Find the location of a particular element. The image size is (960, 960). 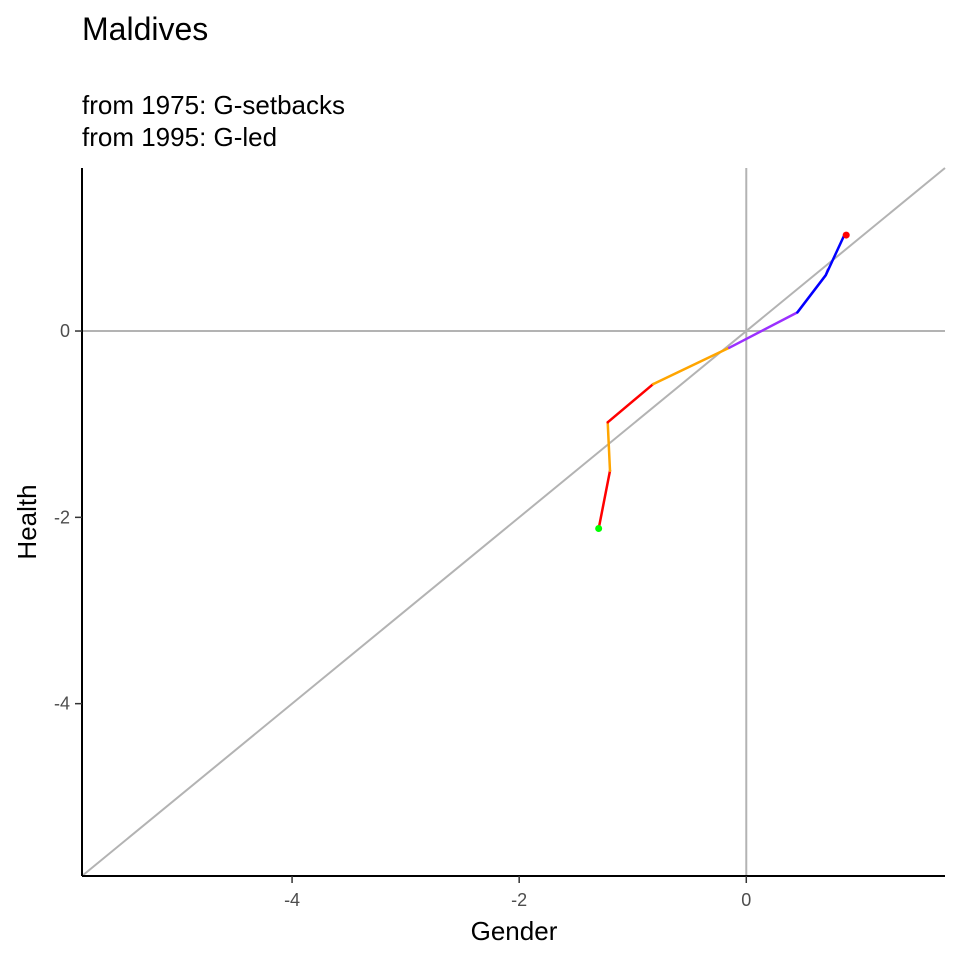

y-tick-label: -2 is located at coordinates (62, 517).